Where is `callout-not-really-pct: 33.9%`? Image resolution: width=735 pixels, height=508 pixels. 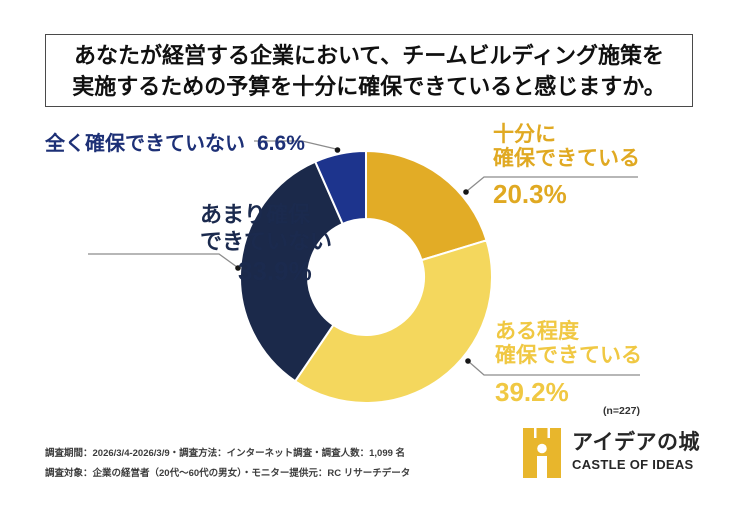
callout-not-really-pct: 33.9% is located at coordinates (275, 271).